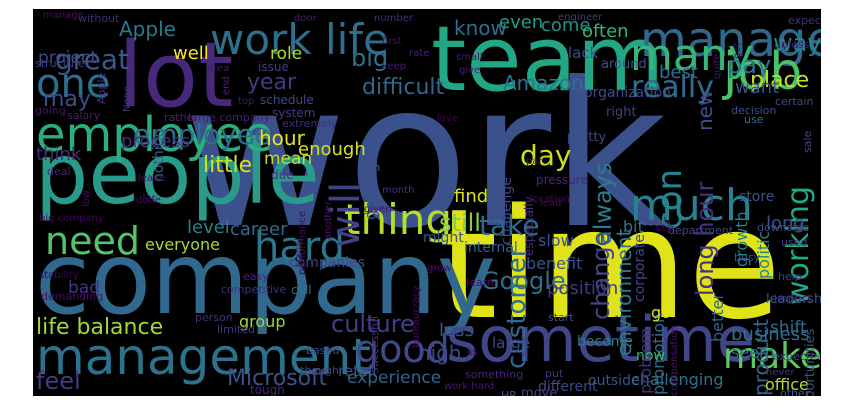 This screenshot has width=855, height=415. Describe the element at coordinates (785, 223) in the screenshot. I see `word-long: long` at that location.